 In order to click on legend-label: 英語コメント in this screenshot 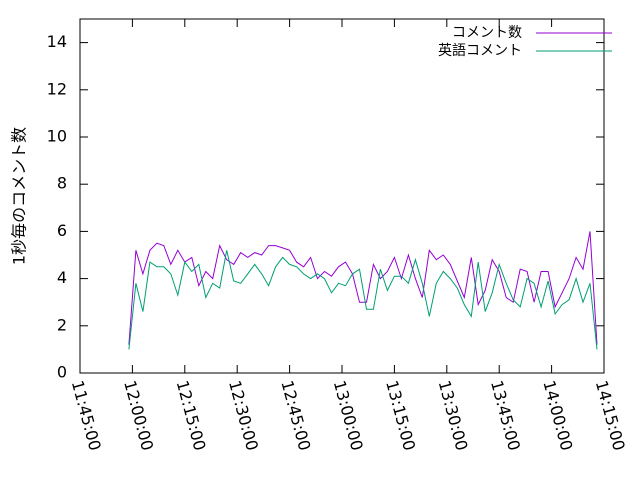, I will do `click(480, 50)`.